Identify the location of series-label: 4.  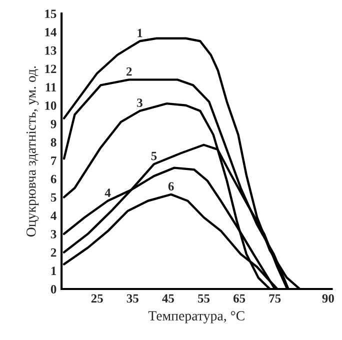
(107, 192).